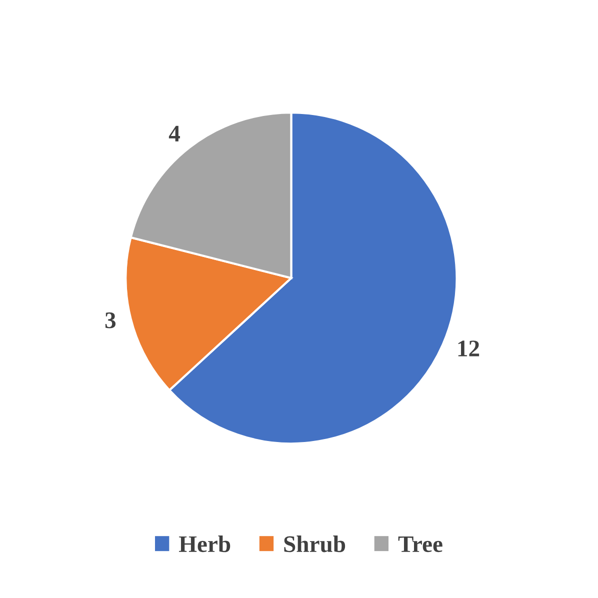  I want to click on data-label: 3, so click(110, 320).